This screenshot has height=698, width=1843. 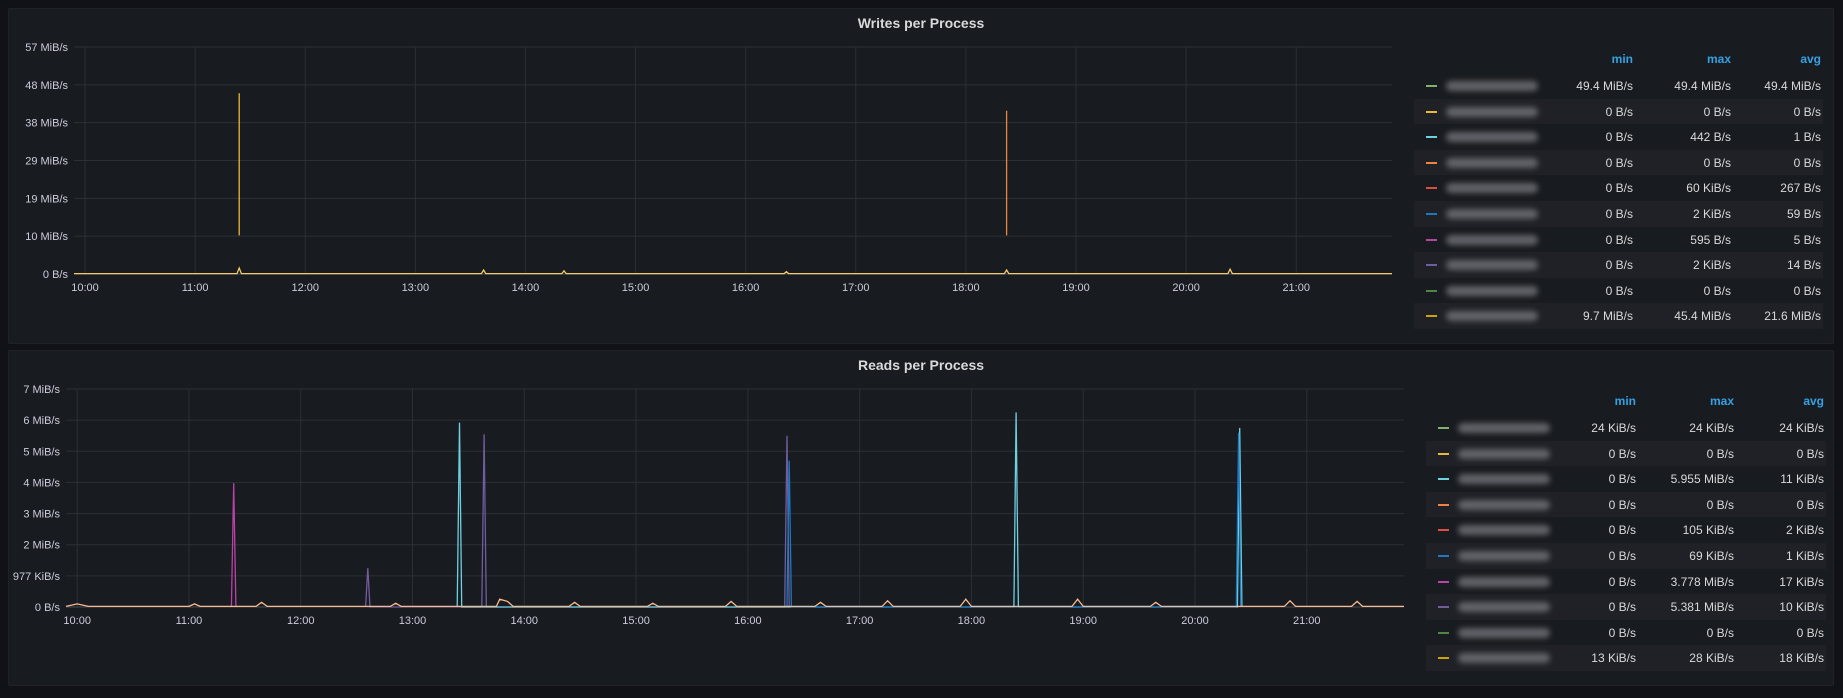 I want to click on x-tick-label: 14:00, so click(x=526, y=288).